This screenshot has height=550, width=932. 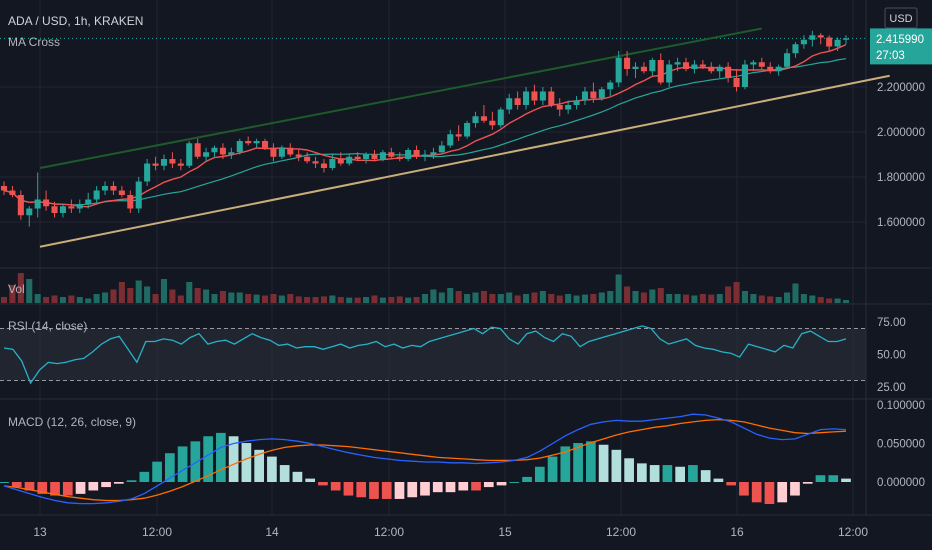 I want to click on macd-label: MACD (12, 26, close, 9), so click(x=72, y=422).